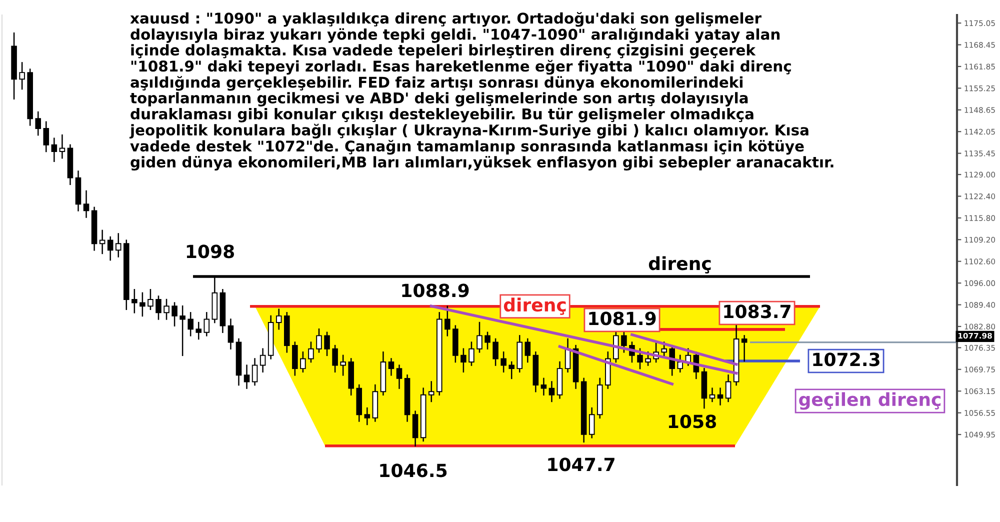 The height and width of the screenshot is (522, 1000). Describe the element at coordinates (413, 471) in the screenshot. I see `annotation: 1046.5` at that location.